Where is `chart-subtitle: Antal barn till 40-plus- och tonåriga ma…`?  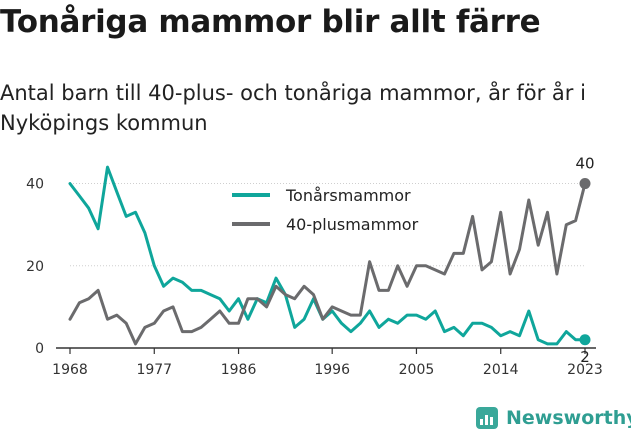
chart-subtitle: Antal barn till 40-plus- och tonåriga ma… is located at coordinates (293, 108).